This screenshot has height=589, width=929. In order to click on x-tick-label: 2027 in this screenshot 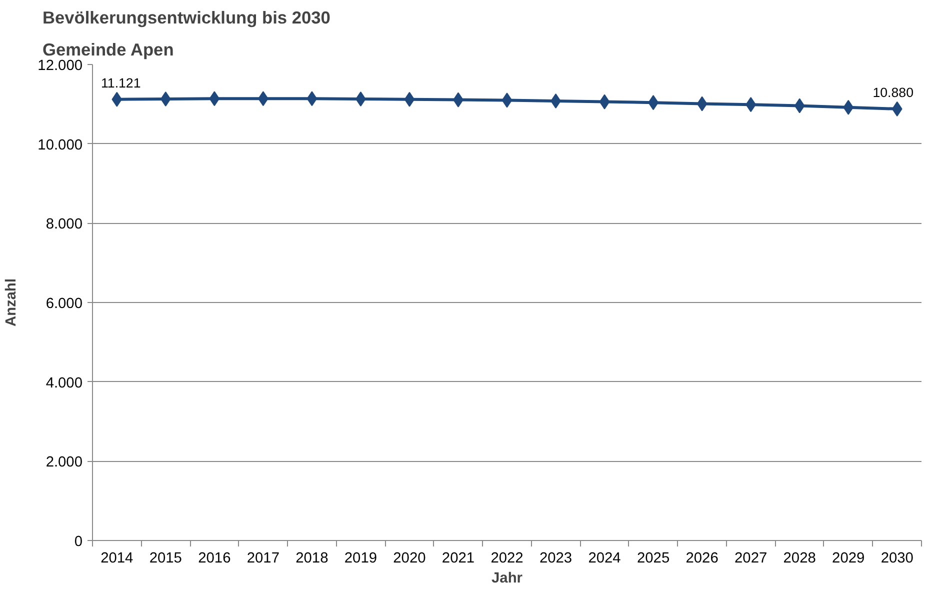, I will do `click(751, 558)`.